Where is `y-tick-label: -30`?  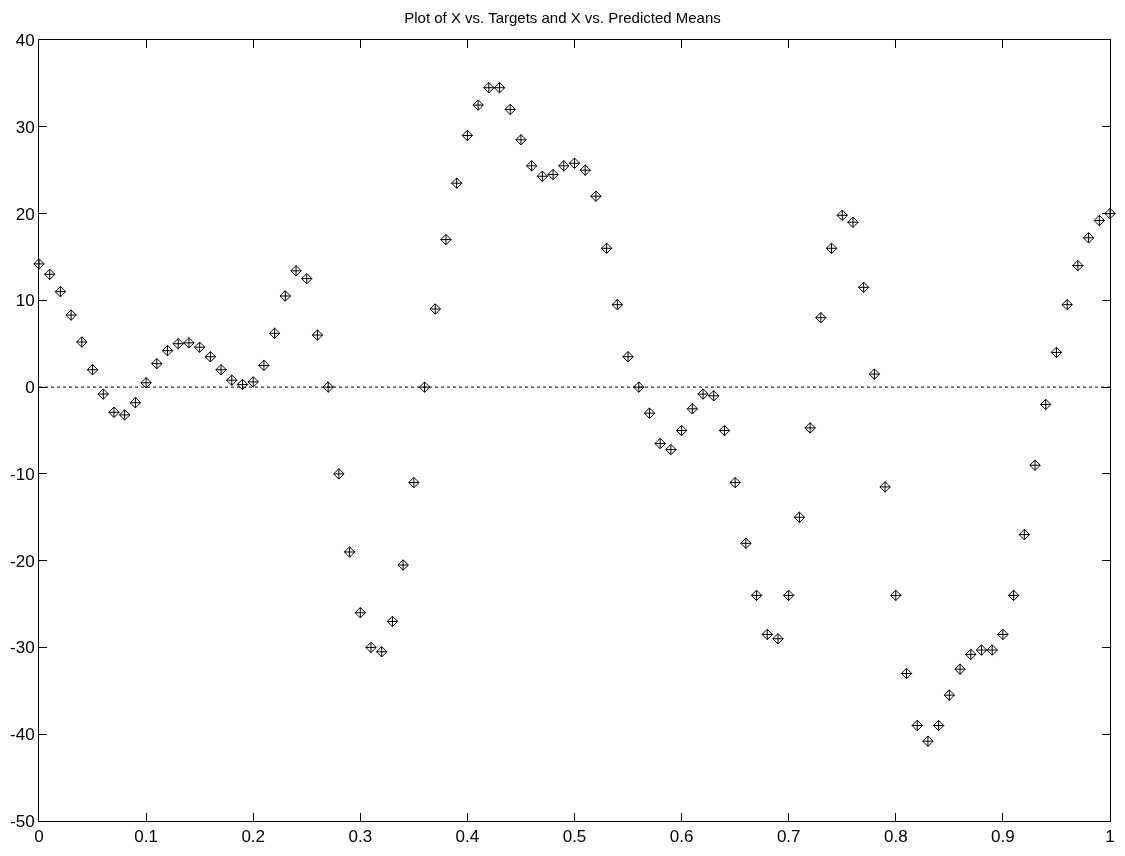 y-tick-label: -30 is located at coordinates (22, 648).